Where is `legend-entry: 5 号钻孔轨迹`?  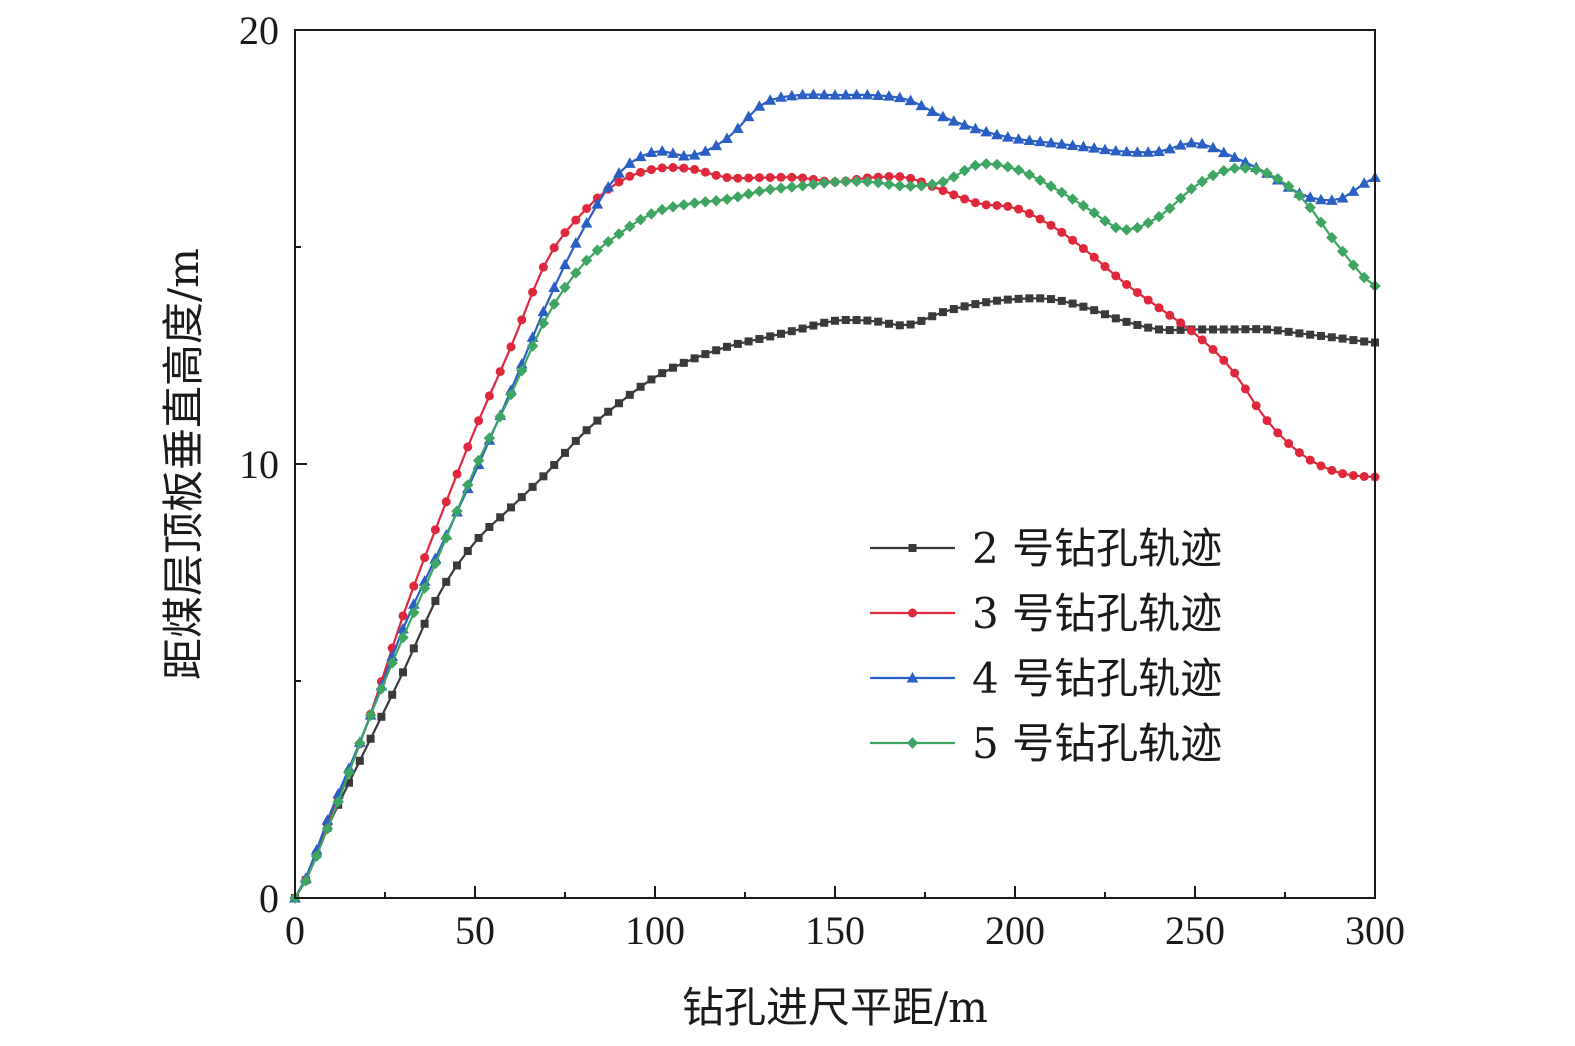
legend-entry: 5 号钻孔轨迹 is located at coordinates (1046, 743).